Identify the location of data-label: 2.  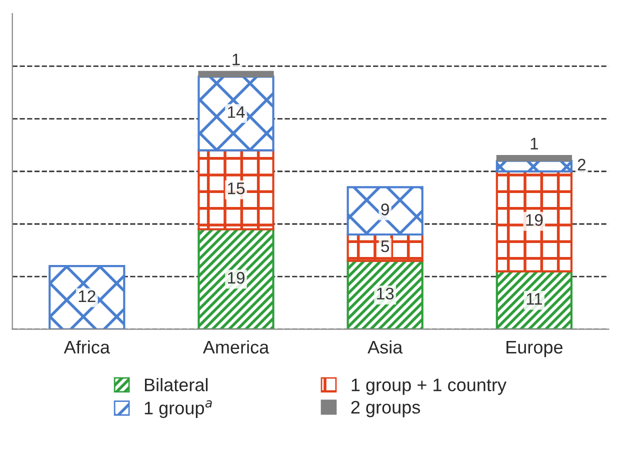
(582, 164).